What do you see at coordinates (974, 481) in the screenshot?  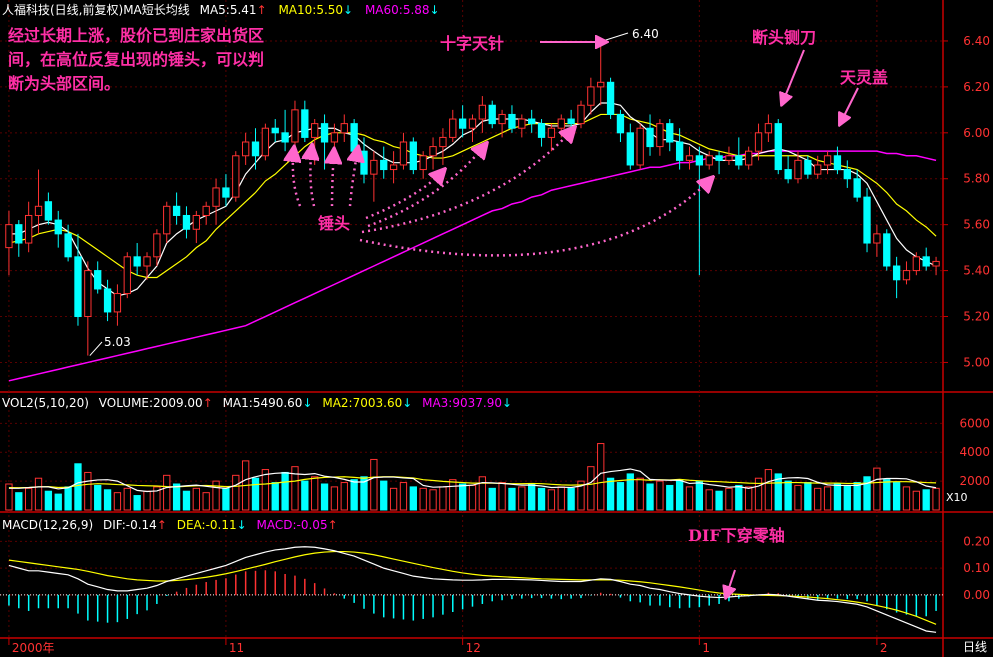 I see `volume-tick-label: 2000` at bounding box center [974, 481].